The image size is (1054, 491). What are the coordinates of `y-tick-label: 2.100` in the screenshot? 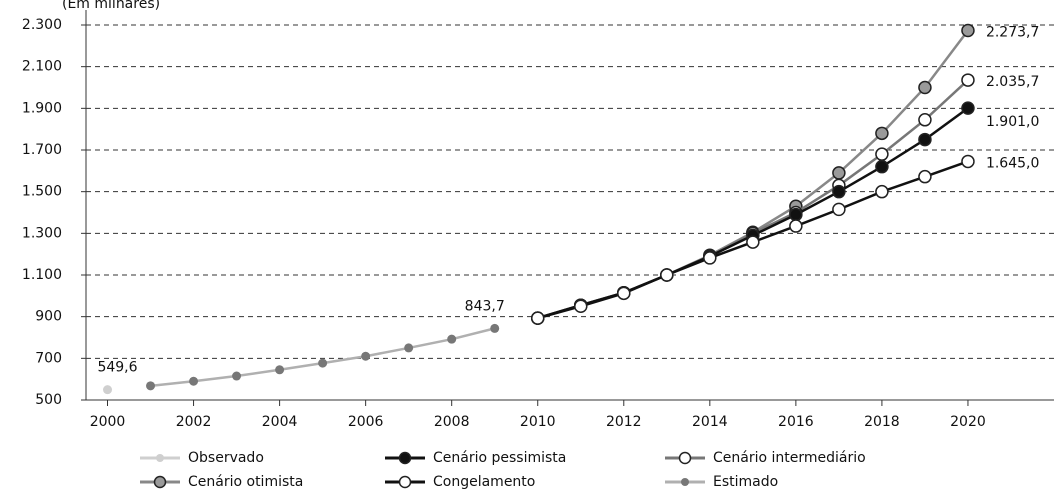 It's located at (42, 67).